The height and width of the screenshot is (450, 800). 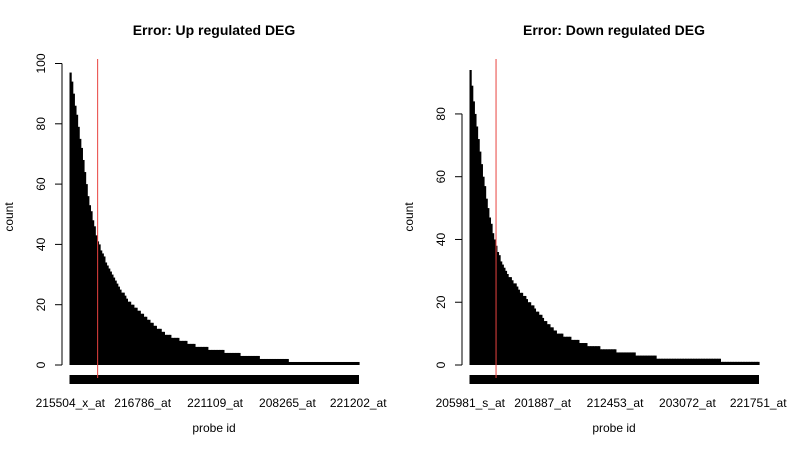 I want to click on y-axis: 0 20 40 60 80, so click(x=448, y=237).